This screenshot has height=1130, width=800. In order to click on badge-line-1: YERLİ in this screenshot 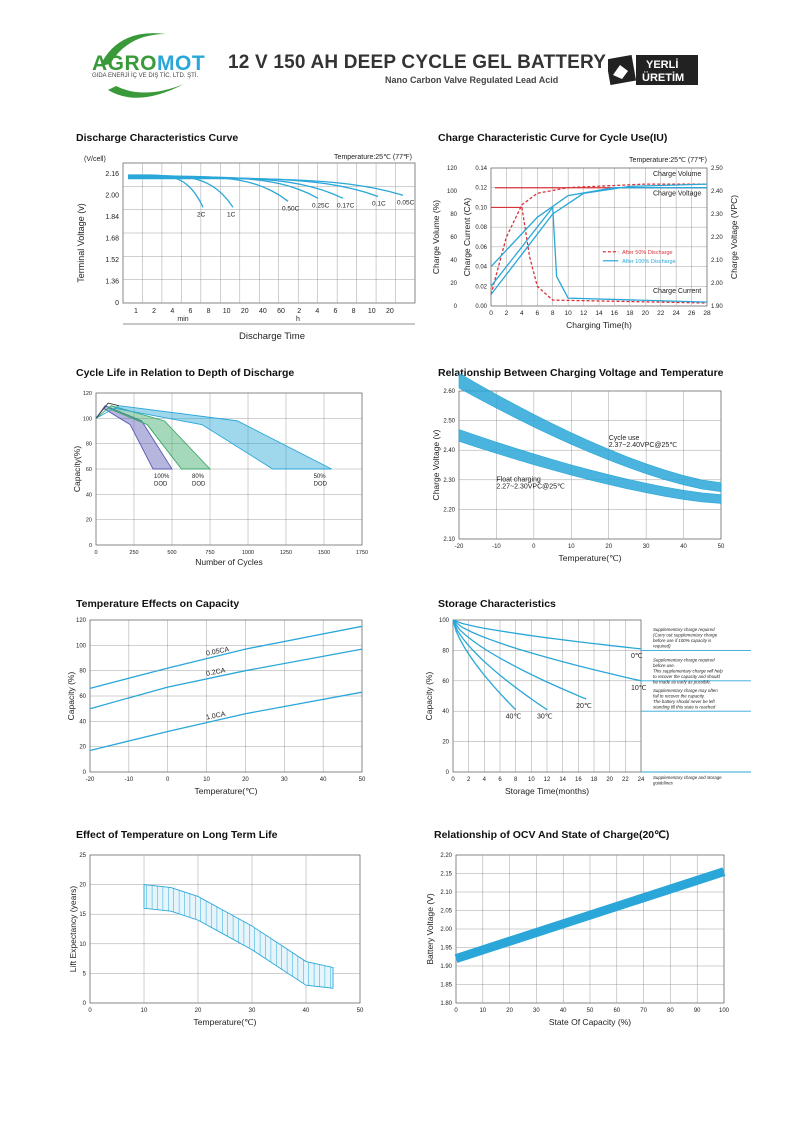, I will do `click(662, 64)`.